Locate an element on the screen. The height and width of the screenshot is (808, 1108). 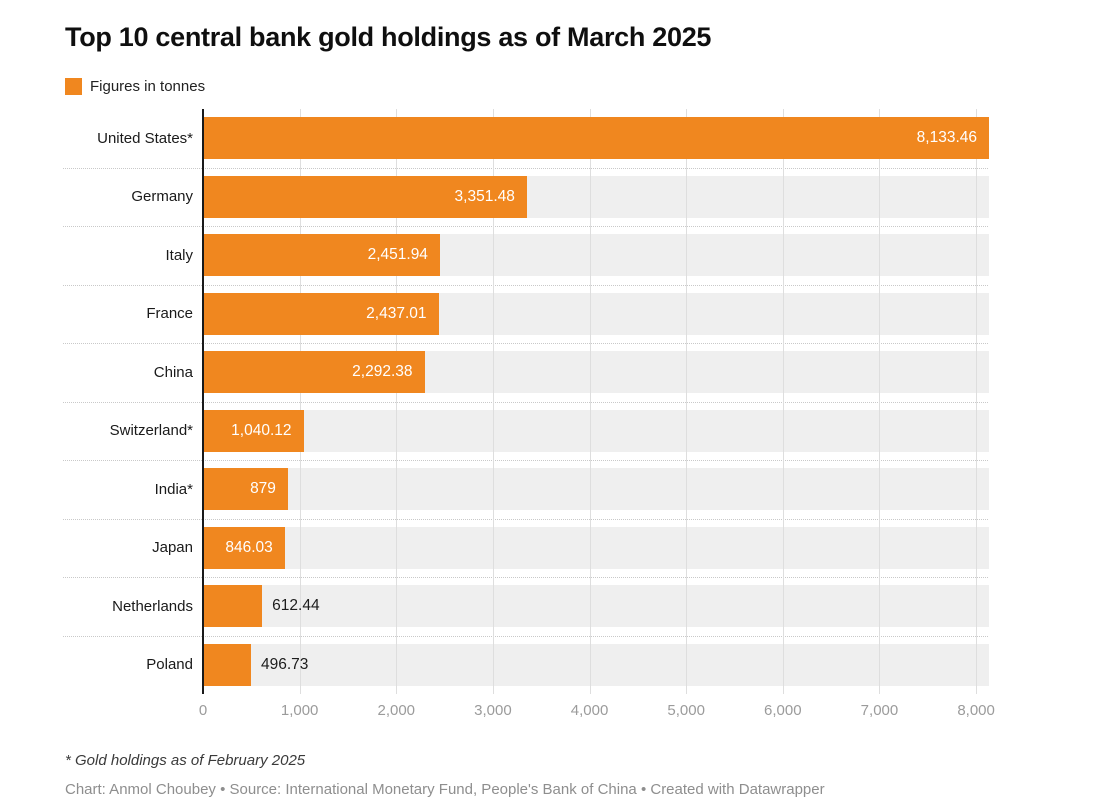
category-label: Italy is located at coordinates (179, 255).